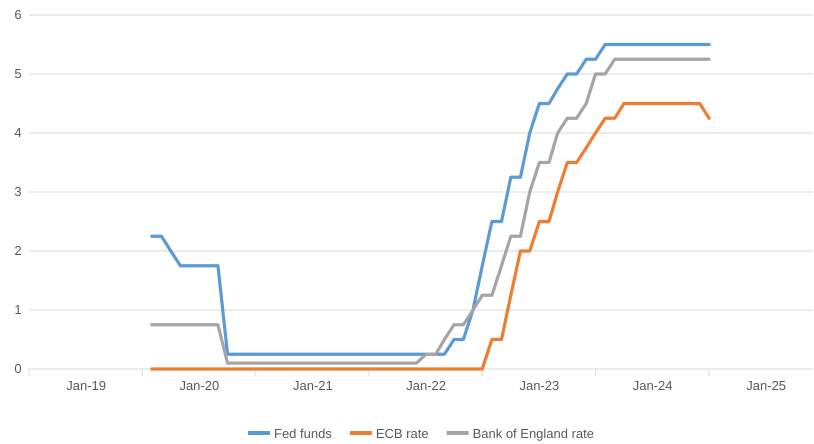  Describe the element at coordinates (18, 14) in the screenshot. I see `y-tick-label: 6` at that location.